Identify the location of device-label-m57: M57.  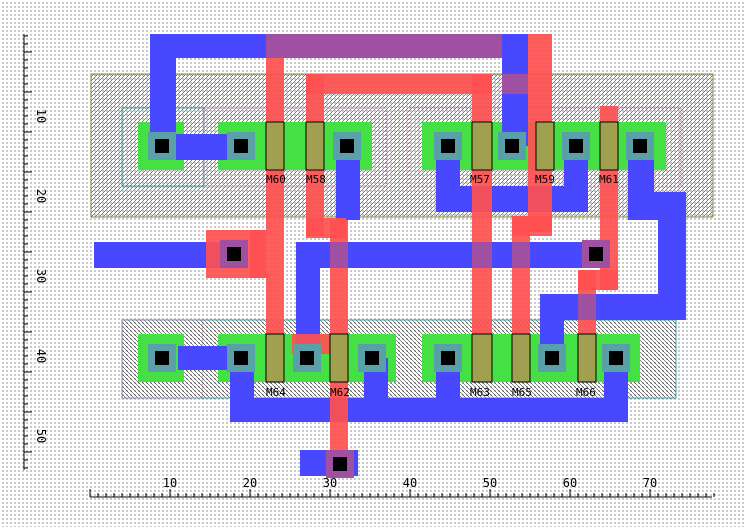
(480, 179).